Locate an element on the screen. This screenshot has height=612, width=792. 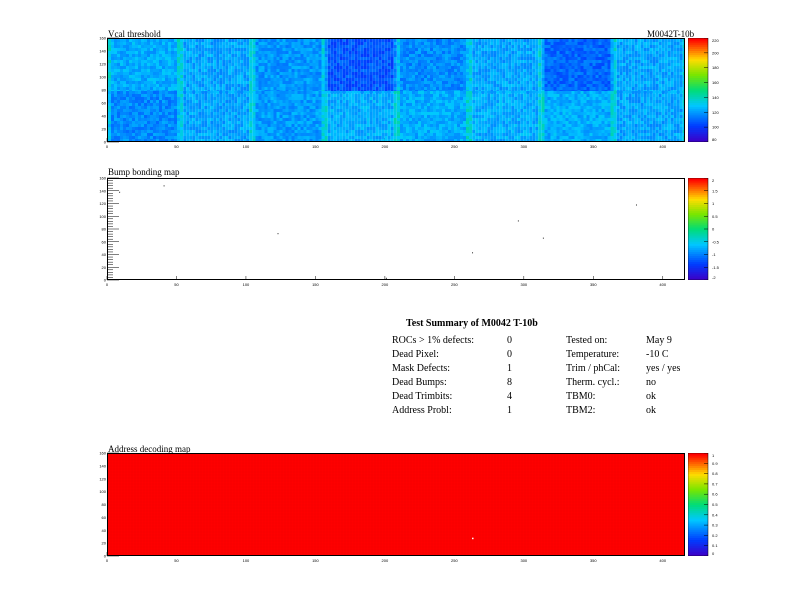
vcal-color-palette: 80 100 120 140 160 180 200 220 is located at coordinates (703, 90).